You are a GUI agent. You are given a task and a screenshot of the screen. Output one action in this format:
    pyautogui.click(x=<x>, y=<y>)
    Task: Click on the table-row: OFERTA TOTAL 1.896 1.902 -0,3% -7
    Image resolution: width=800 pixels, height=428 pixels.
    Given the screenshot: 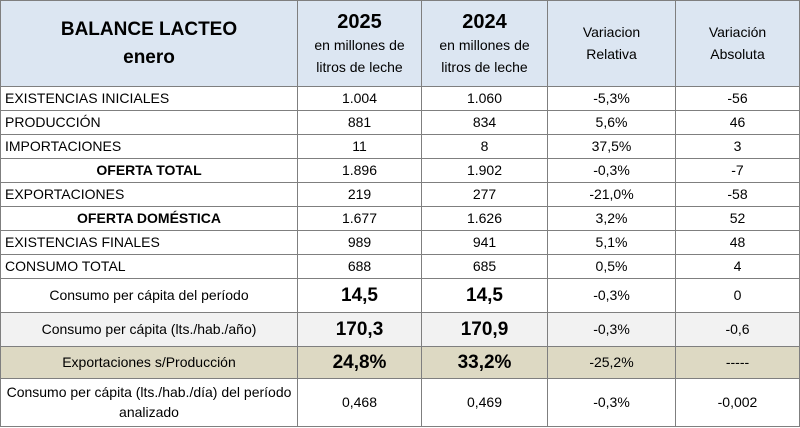 What is the action you would take?
    pyautogui.click(x=400, y=170)
    